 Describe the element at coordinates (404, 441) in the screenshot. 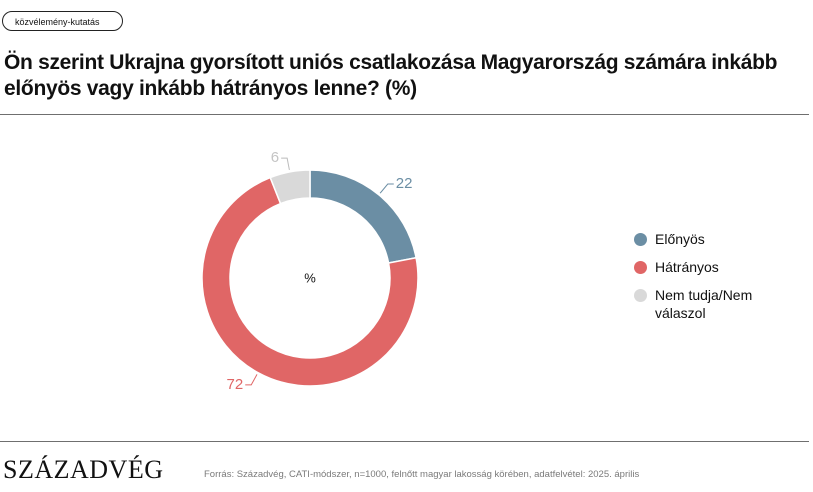

I see `bottom-divider` at that location.